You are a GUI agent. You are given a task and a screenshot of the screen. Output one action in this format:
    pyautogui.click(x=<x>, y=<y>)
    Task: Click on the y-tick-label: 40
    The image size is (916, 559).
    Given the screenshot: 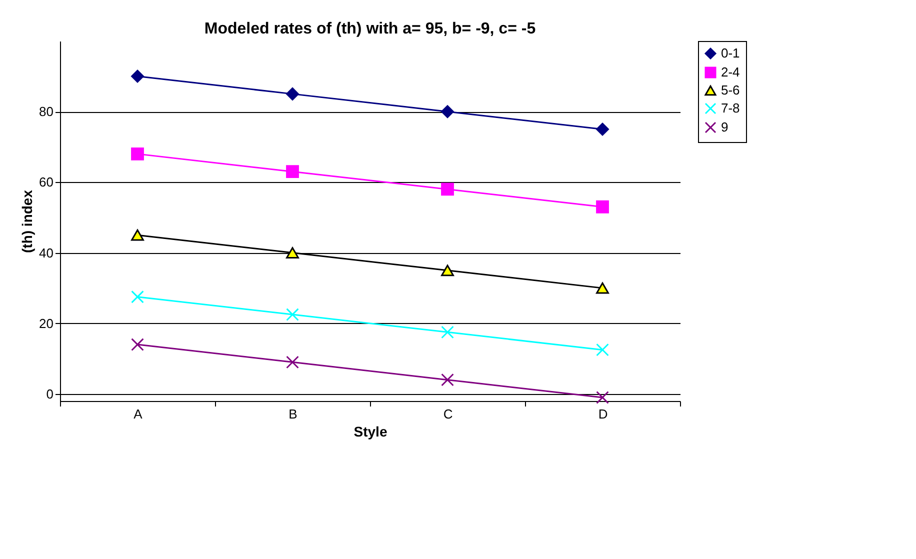 What is the action you would take?
    pyautogui.click(x=46, y=252)
    